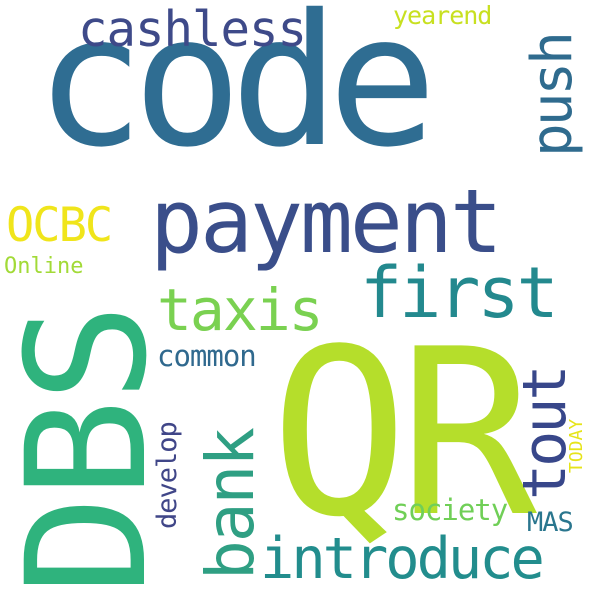  I want to click on word-taxis: taxis, so click(240, 310).